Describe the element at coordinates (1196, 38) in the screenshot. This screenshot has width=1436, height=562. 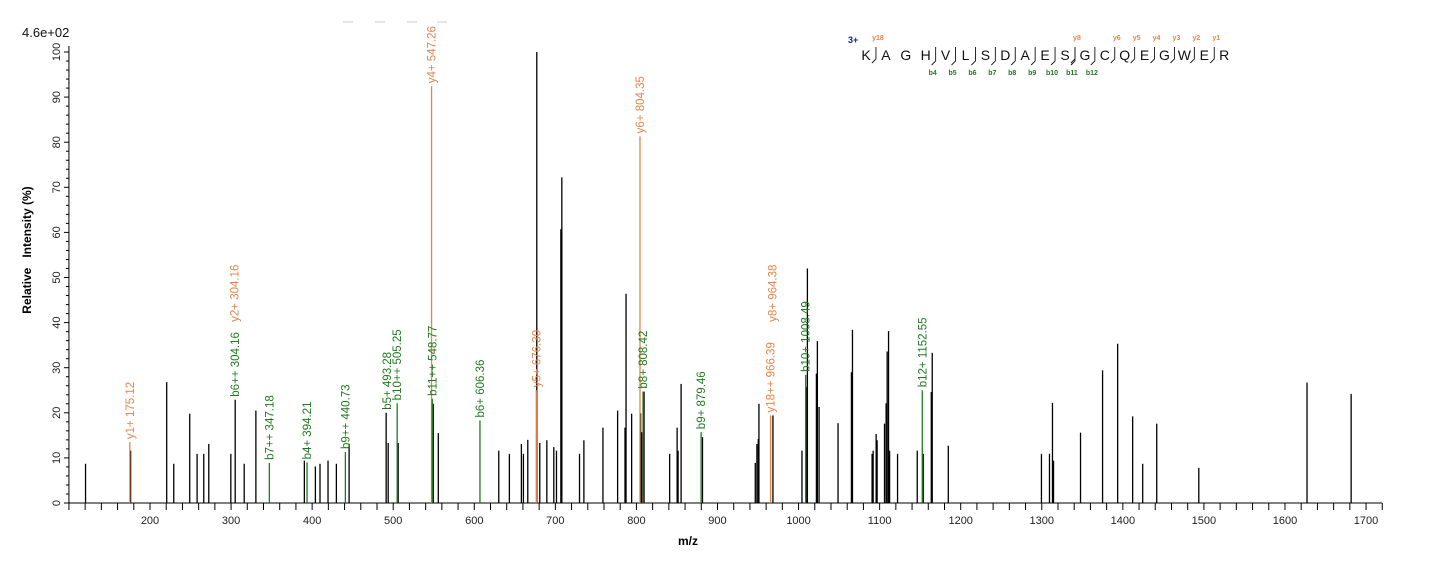
I see `y-ion-label: y2` at that location.